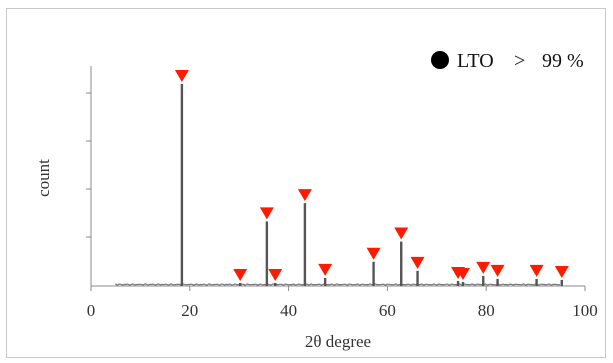 This screenshot has width=613, height=363. What do you see at coordinates (338, 341) in the screenshot?
I see `x-axis-title: 2θ degree` at bounding box center [338, 341].